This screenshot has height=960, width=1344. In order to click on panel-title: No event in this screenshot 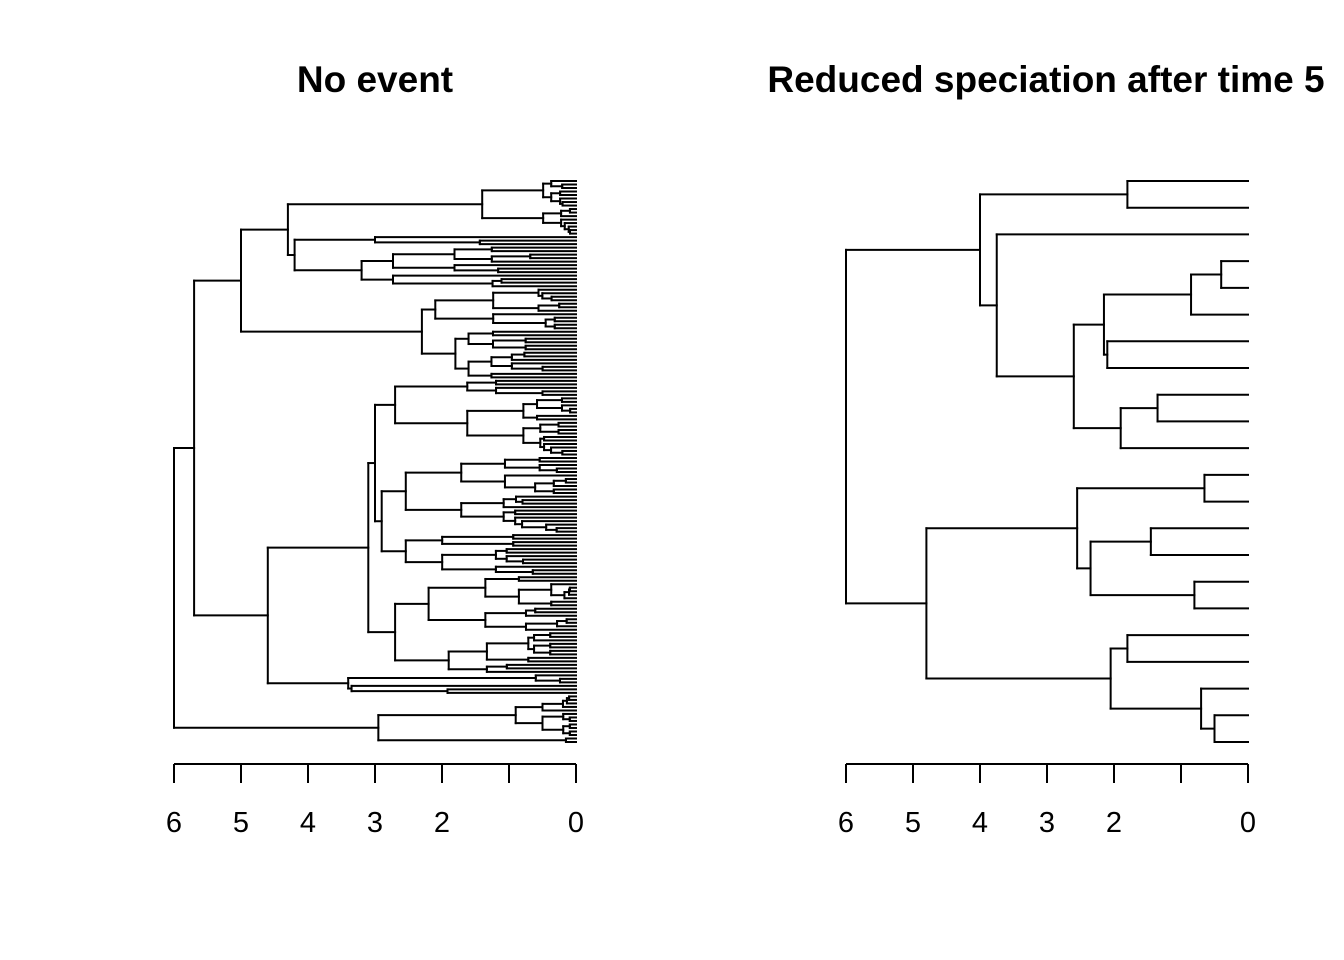, I will do `click(375, 79)`.